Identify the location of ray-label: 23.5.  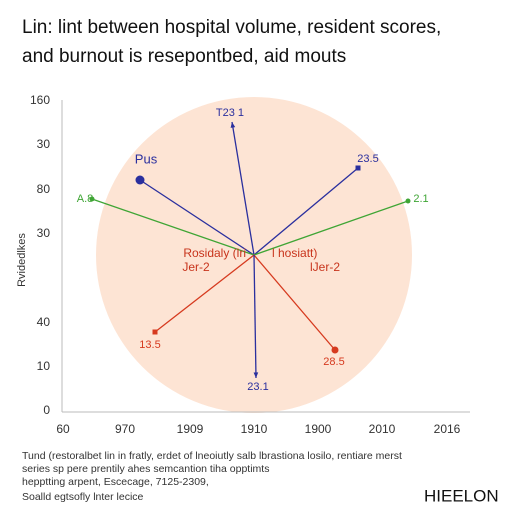
(367, 159).